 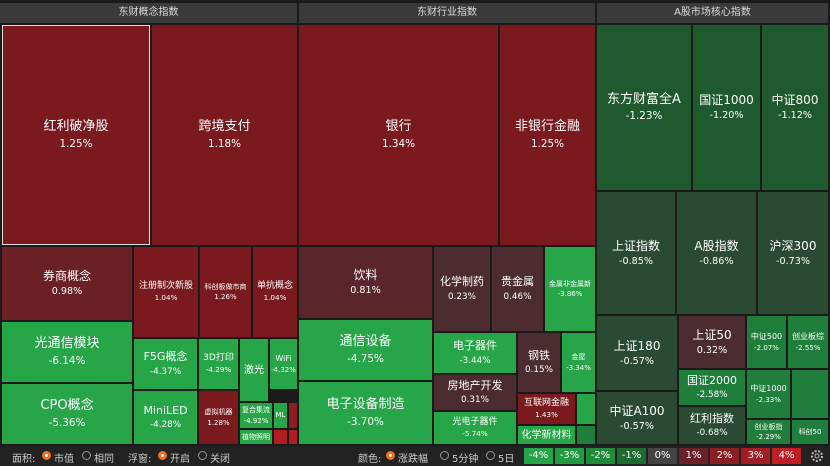 I want to click on legend-swatch: -3%, so click(x=569, y=456).